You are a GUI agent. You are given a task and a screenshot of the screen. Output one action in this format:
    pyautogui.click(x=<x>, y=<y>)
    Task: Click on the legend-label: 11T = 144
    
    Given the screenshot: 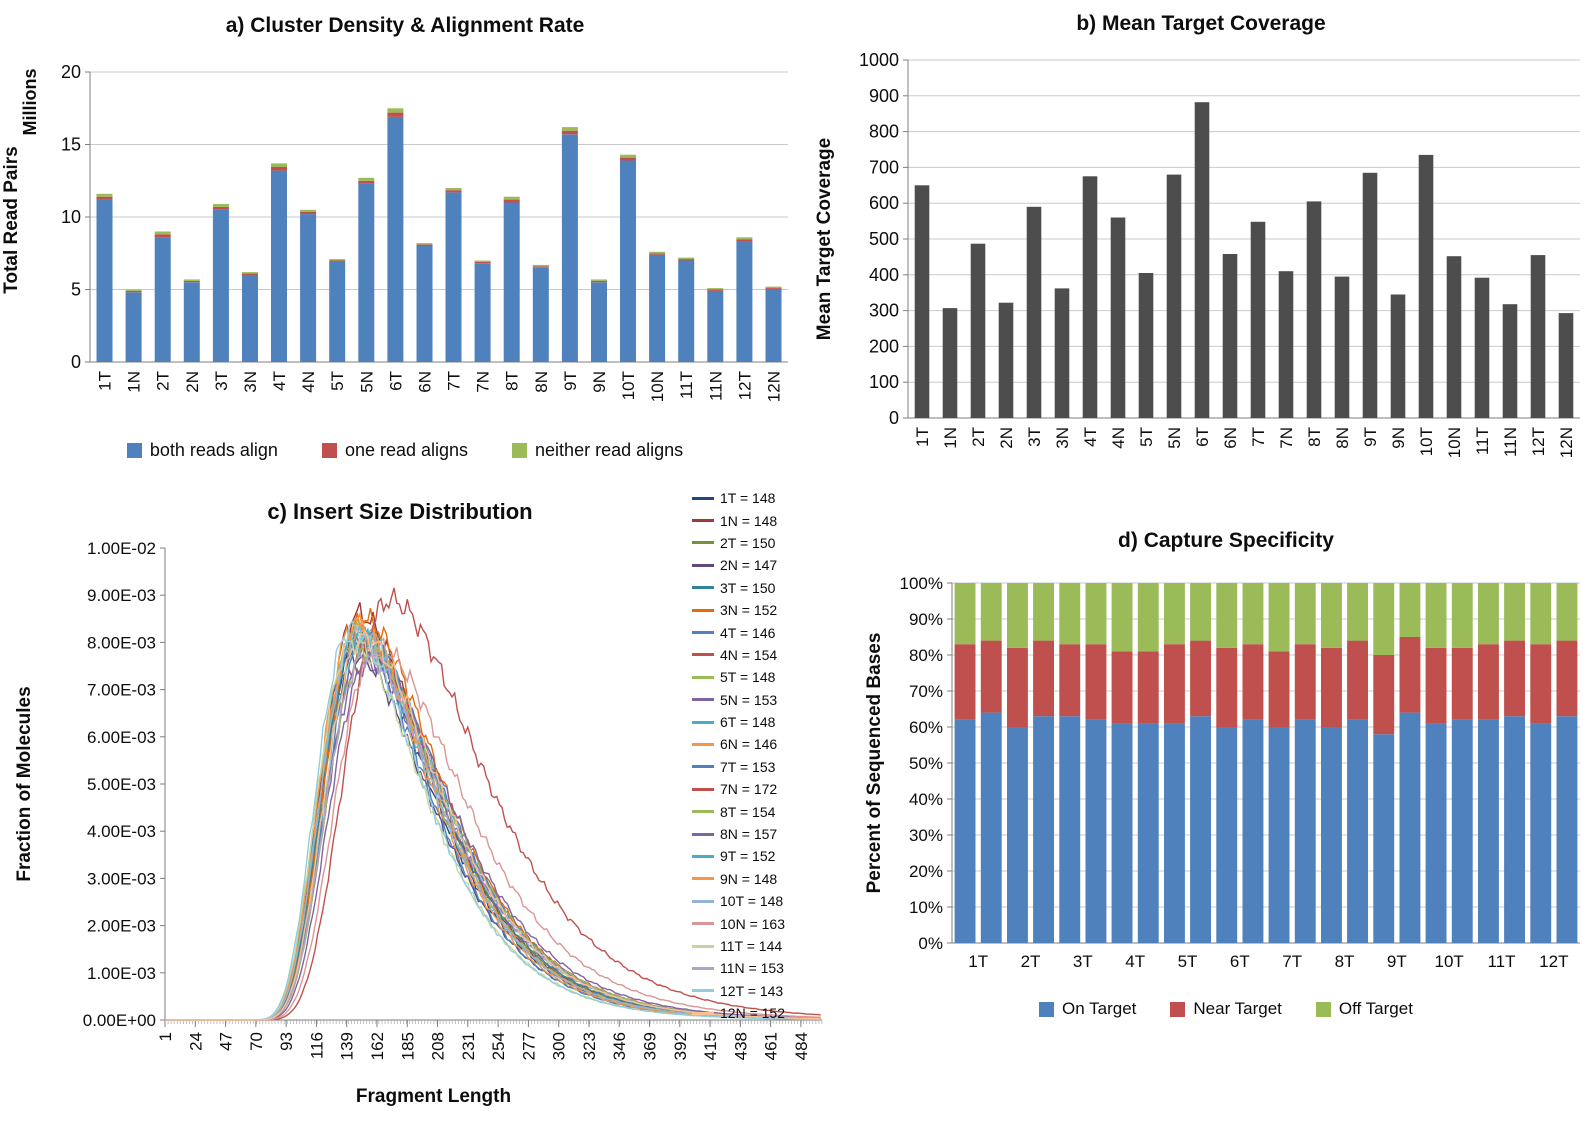 What is the action you would take?
    pyautogui.click(x=751, y=946)
    